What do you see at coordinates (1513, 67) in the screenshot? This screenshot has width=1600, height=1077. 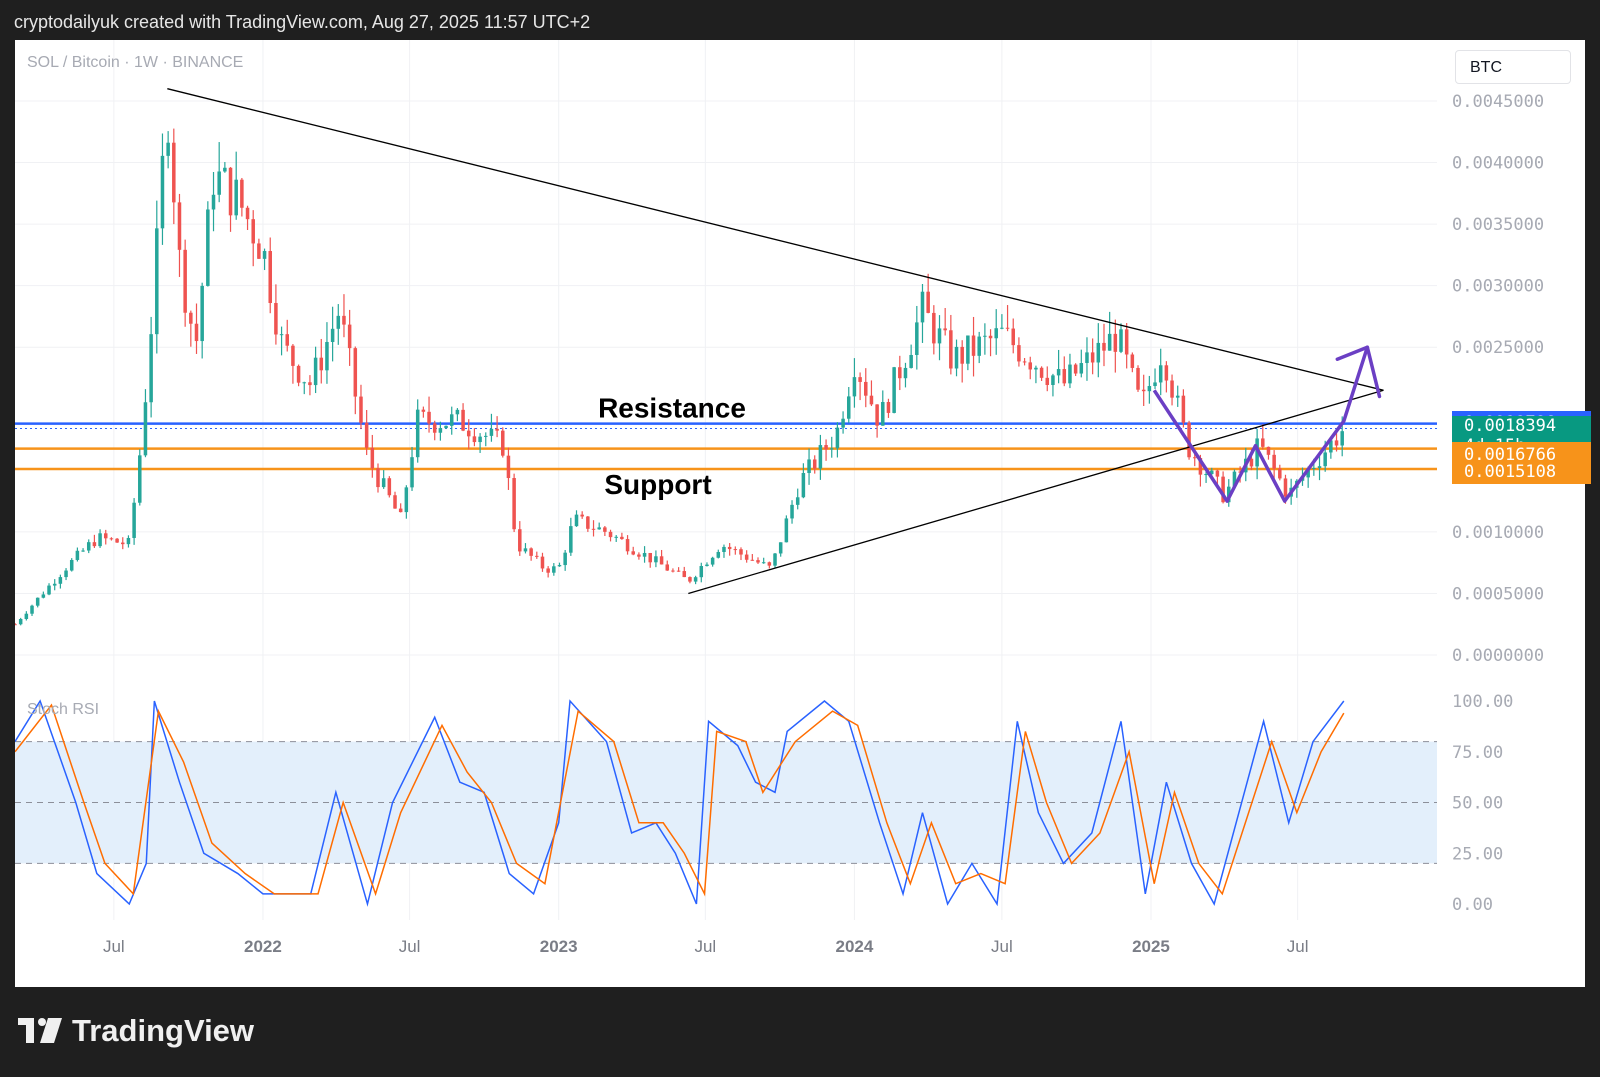 I see `currency-button: BTC` at bounding box center [1513, 67].